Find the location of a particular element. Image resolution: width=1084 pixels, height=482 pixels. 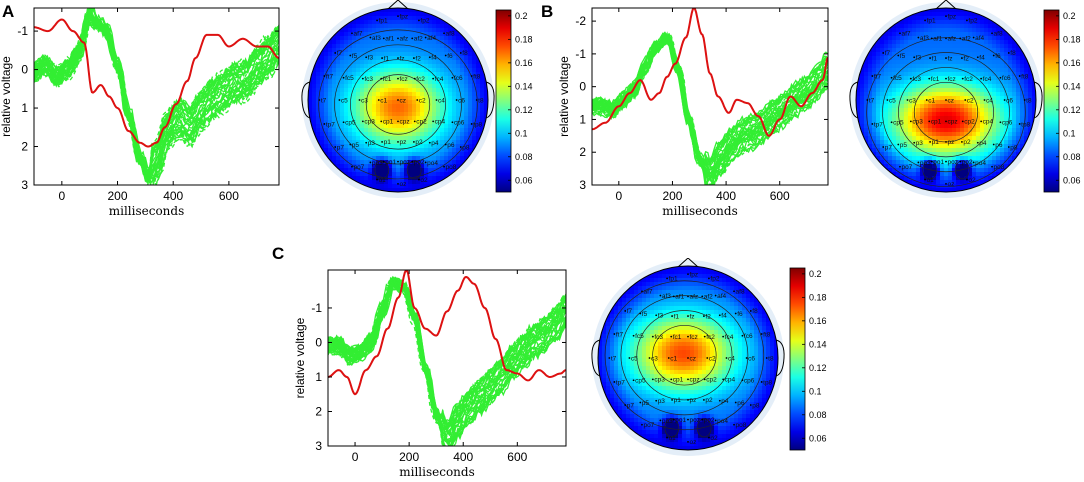

right-ear is located at coordinates (490, 100).